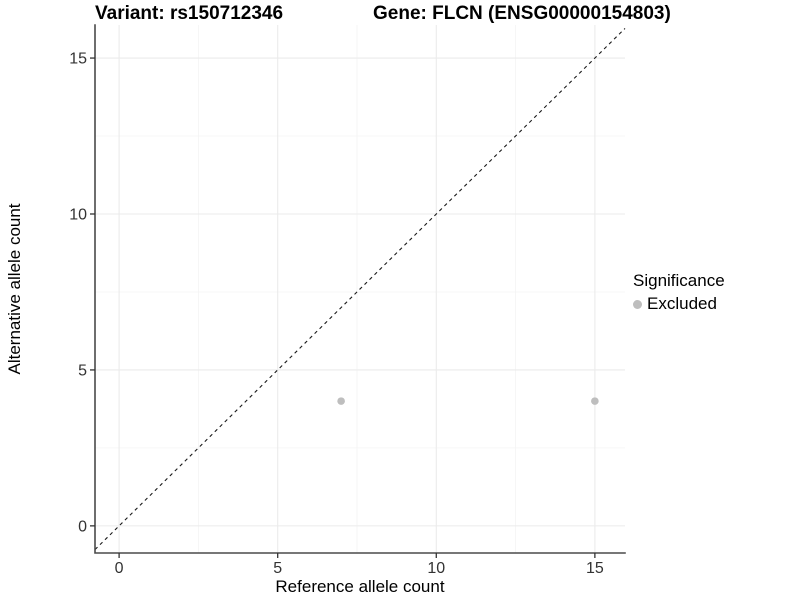 The width and height of the screenshot is (800, 600). Describe the element at coordinates (359, 586) in the screenshot. I see `x-axis-label: Reference allele count` at that location.